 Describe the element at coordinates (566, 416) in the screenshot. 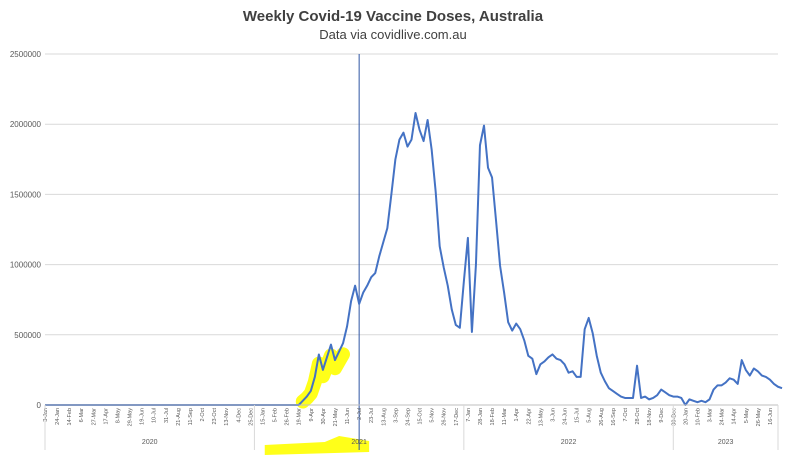

I see `x-tick-label: 24-Jun` at that location.